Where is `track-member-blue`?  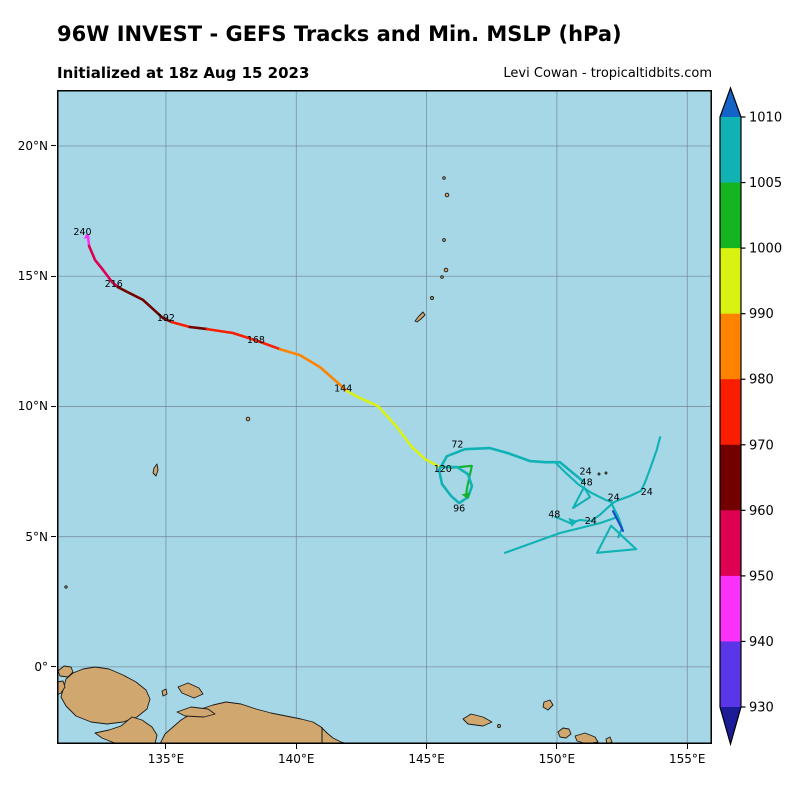 track-member-blue is located at coordinates (618, 521).